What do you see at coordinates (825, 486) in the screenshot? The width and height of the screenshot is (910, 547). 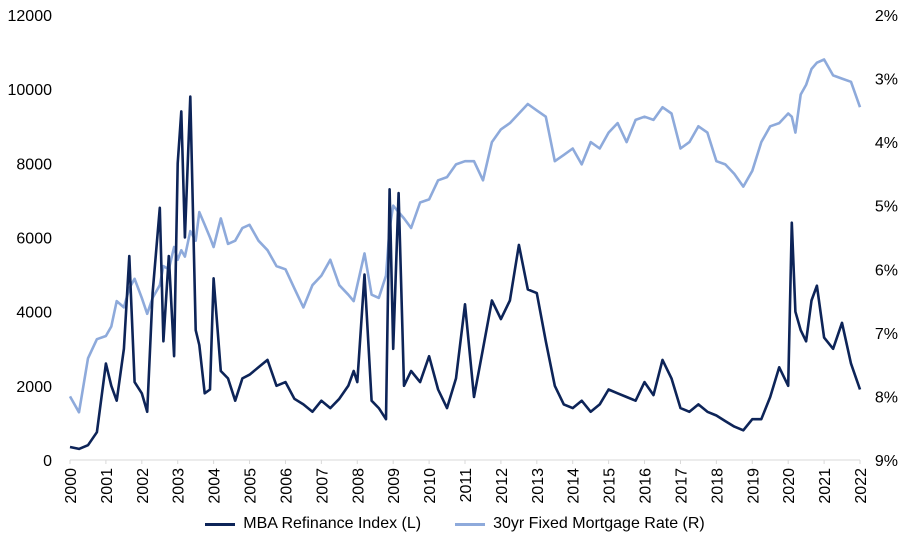 I see `x-tick-label: 2021` at bounding box center [825, 486].